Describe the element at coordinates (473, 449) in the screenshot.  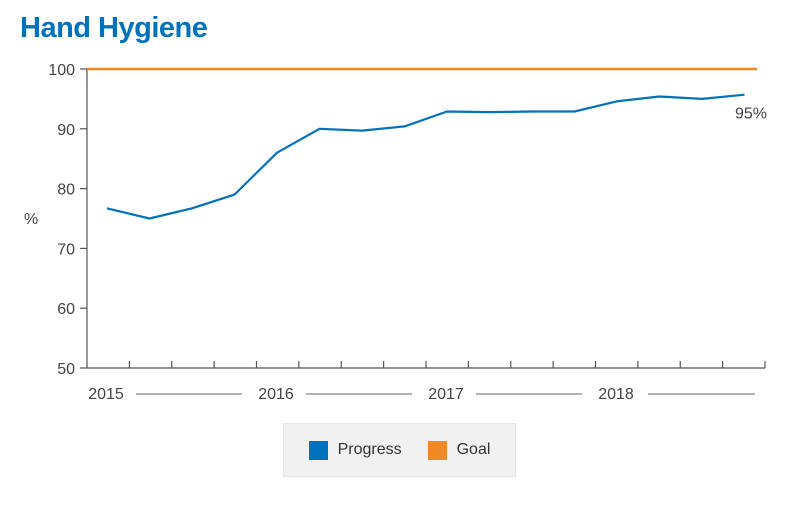
I see `legend-label-goal: Goal` at that location.